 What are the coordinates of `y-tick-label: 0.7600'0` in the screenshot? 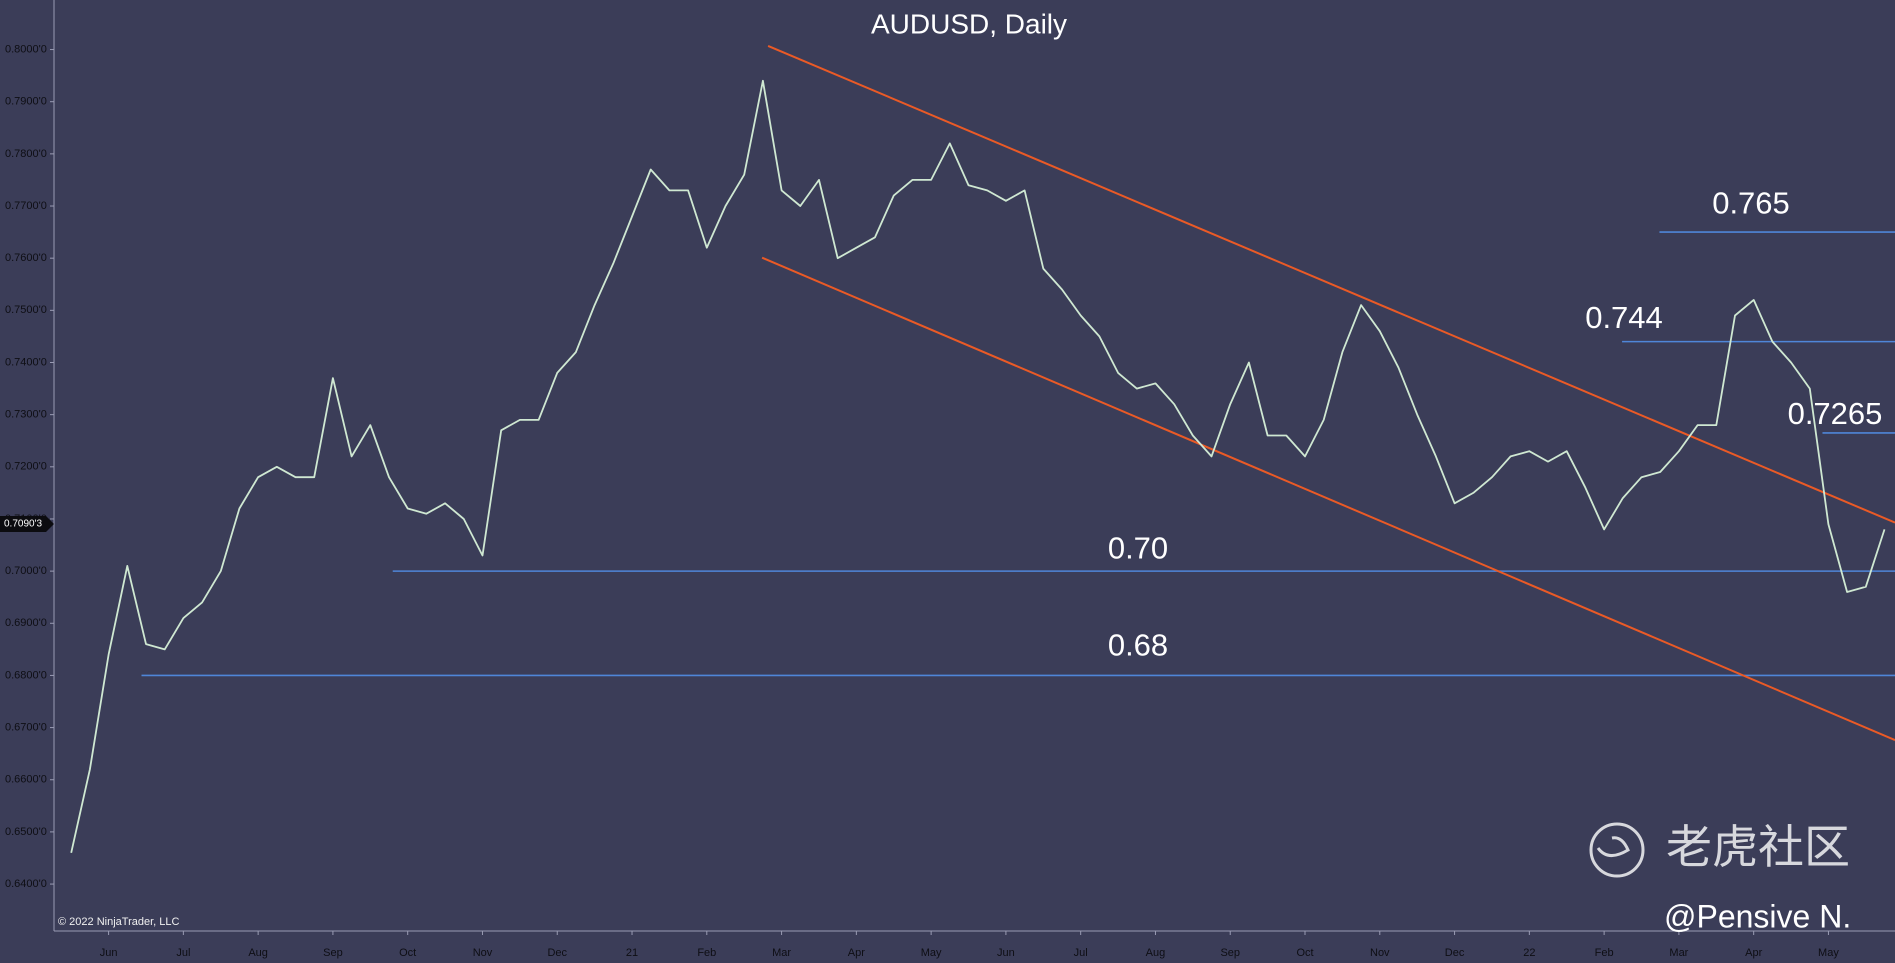 It's located at (26, 258).